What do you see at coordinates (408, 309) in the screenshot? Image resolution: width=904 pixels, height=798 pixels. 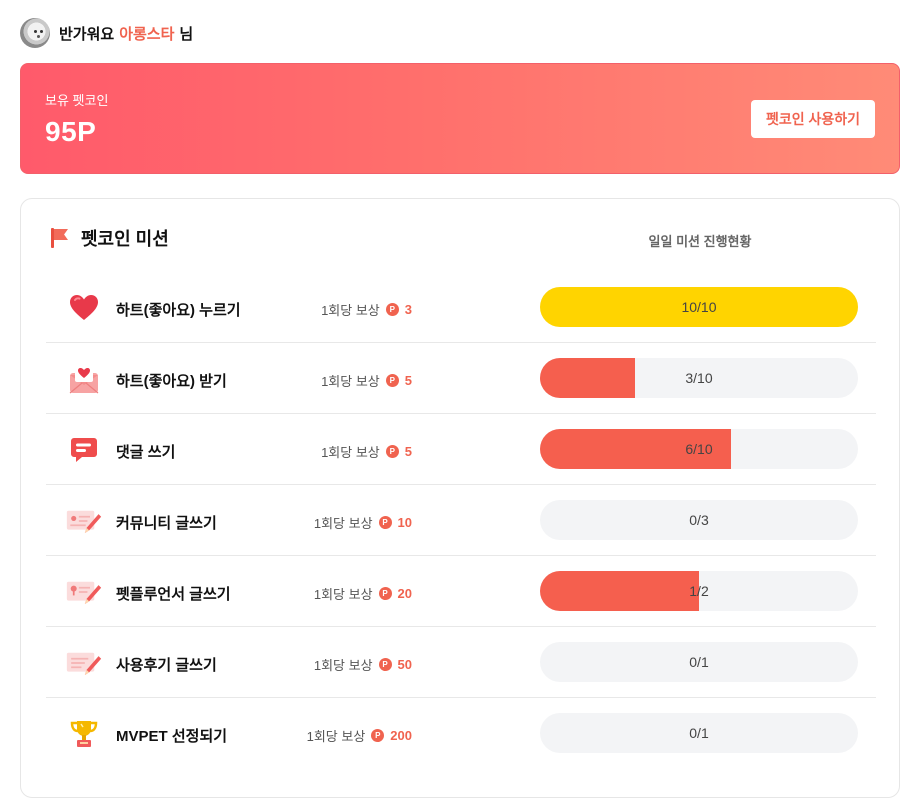 I see `reward-value: 3` at bounding box center [408, 309].